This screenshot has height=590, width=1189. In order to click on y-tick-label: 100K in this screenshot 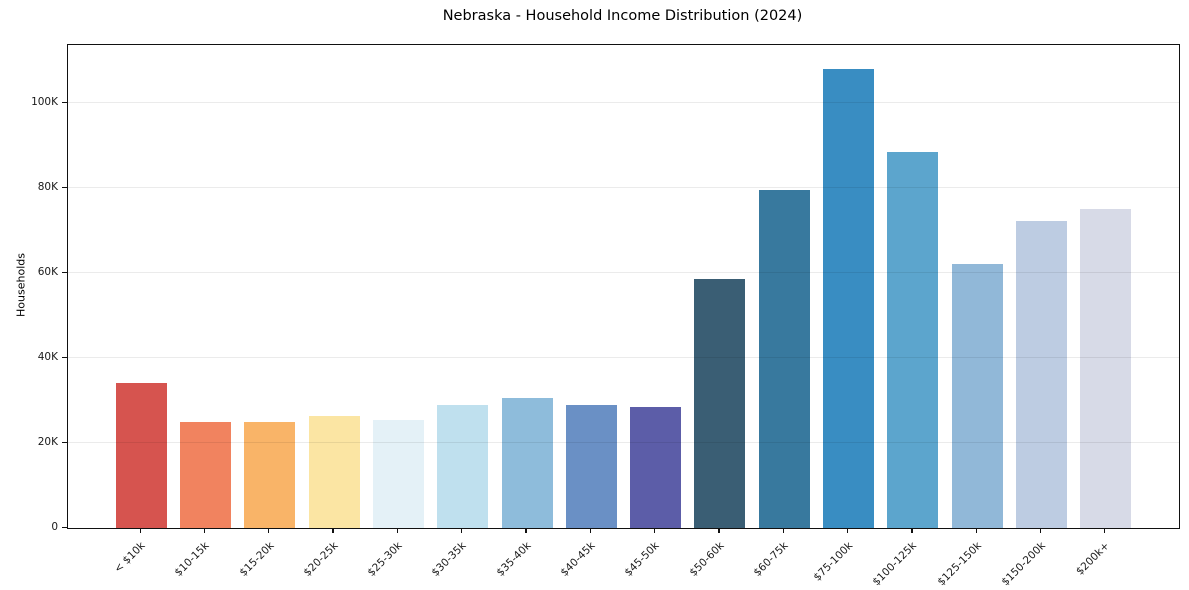, I will do `click(44, 101)`.